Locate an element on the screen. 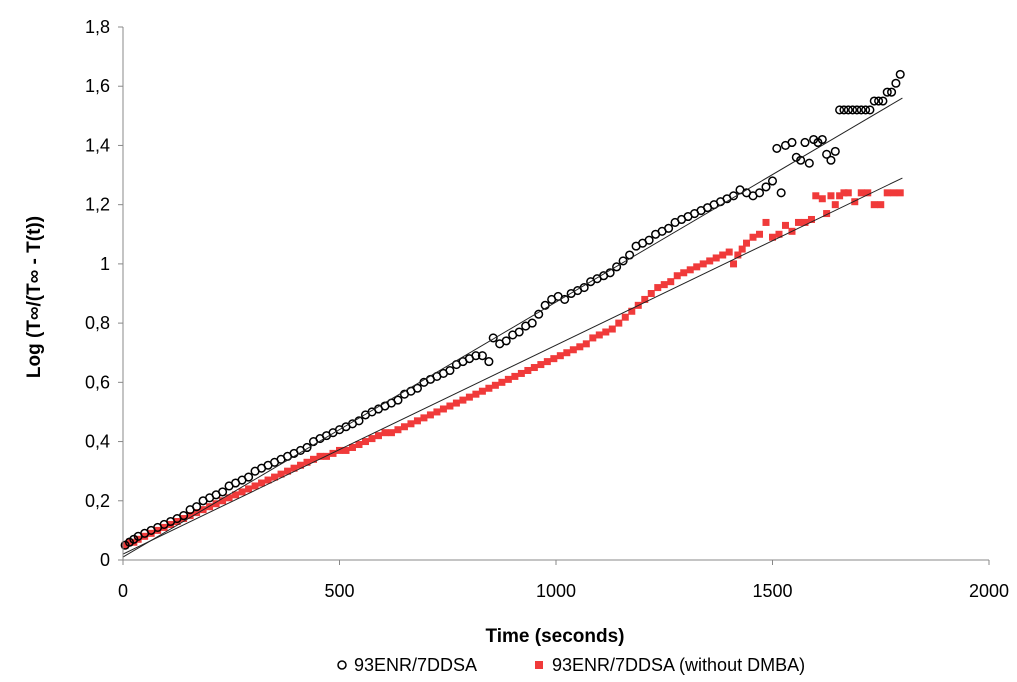  legend-label-series-2: 93ENR/7DDSA (without DMBA) is located at coordinates (678, 665).